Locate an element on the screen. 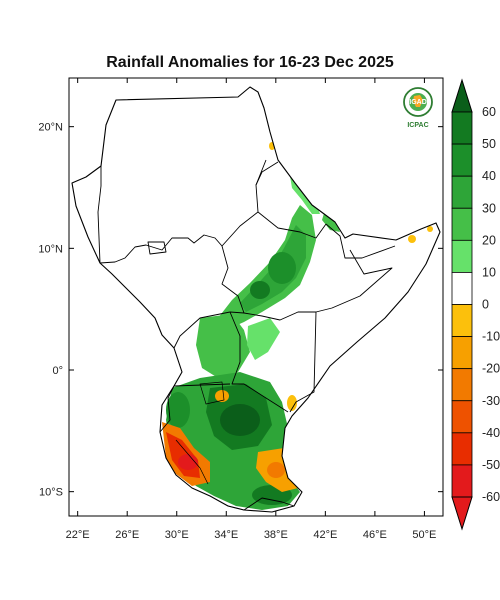 The width and height of the screenshot is (500, 600). anomaly-spot-somalia is located at coordinates (412, 239).